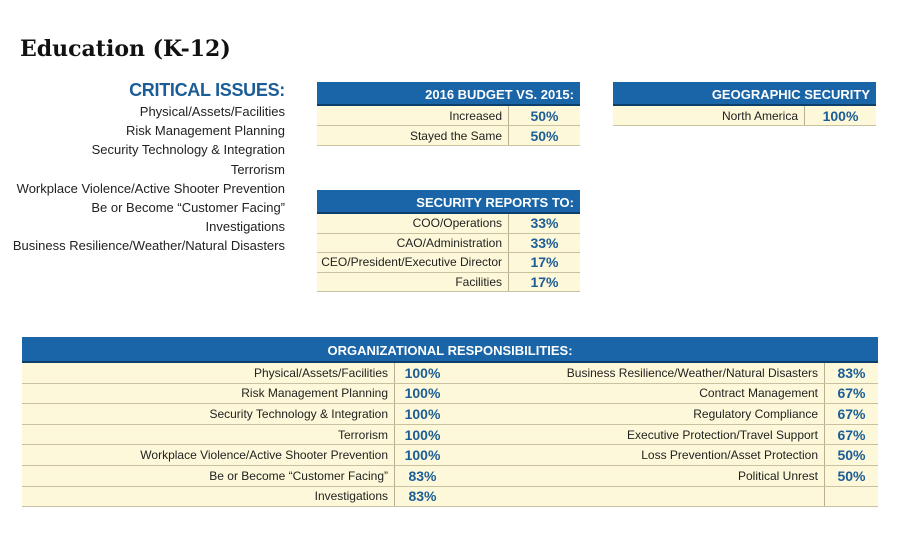 The height and width of the screenshot is (550, 900). What do you see at coordinates (637, 496) in the screenshot?
I see `row-label-empty` at bounding box center [637, 496].